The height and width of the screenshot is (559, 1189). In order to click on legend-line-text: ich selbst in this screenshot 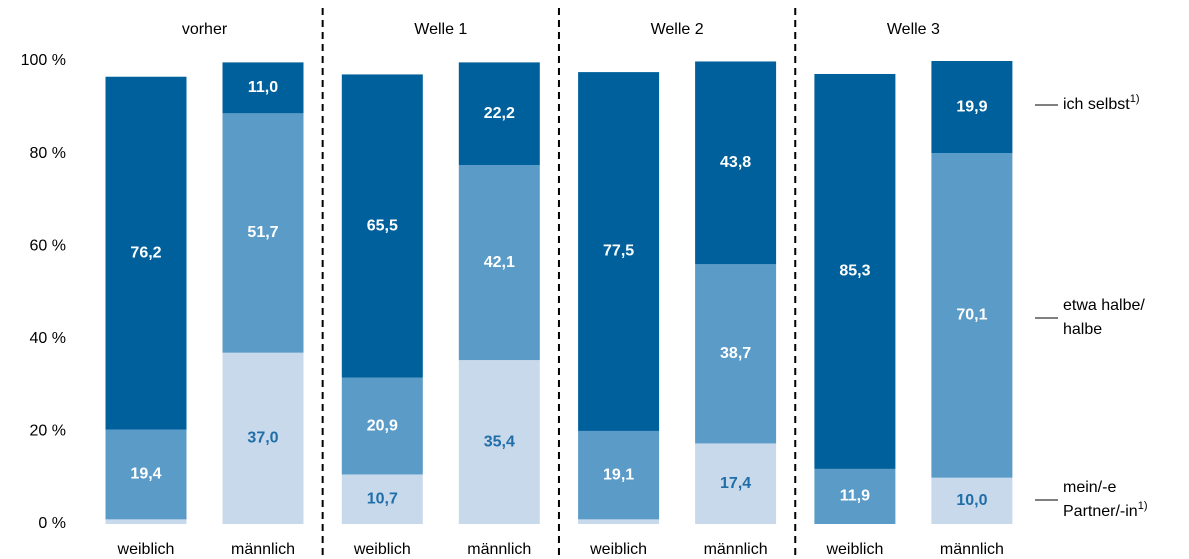, I will do `click(1096, 104)`.